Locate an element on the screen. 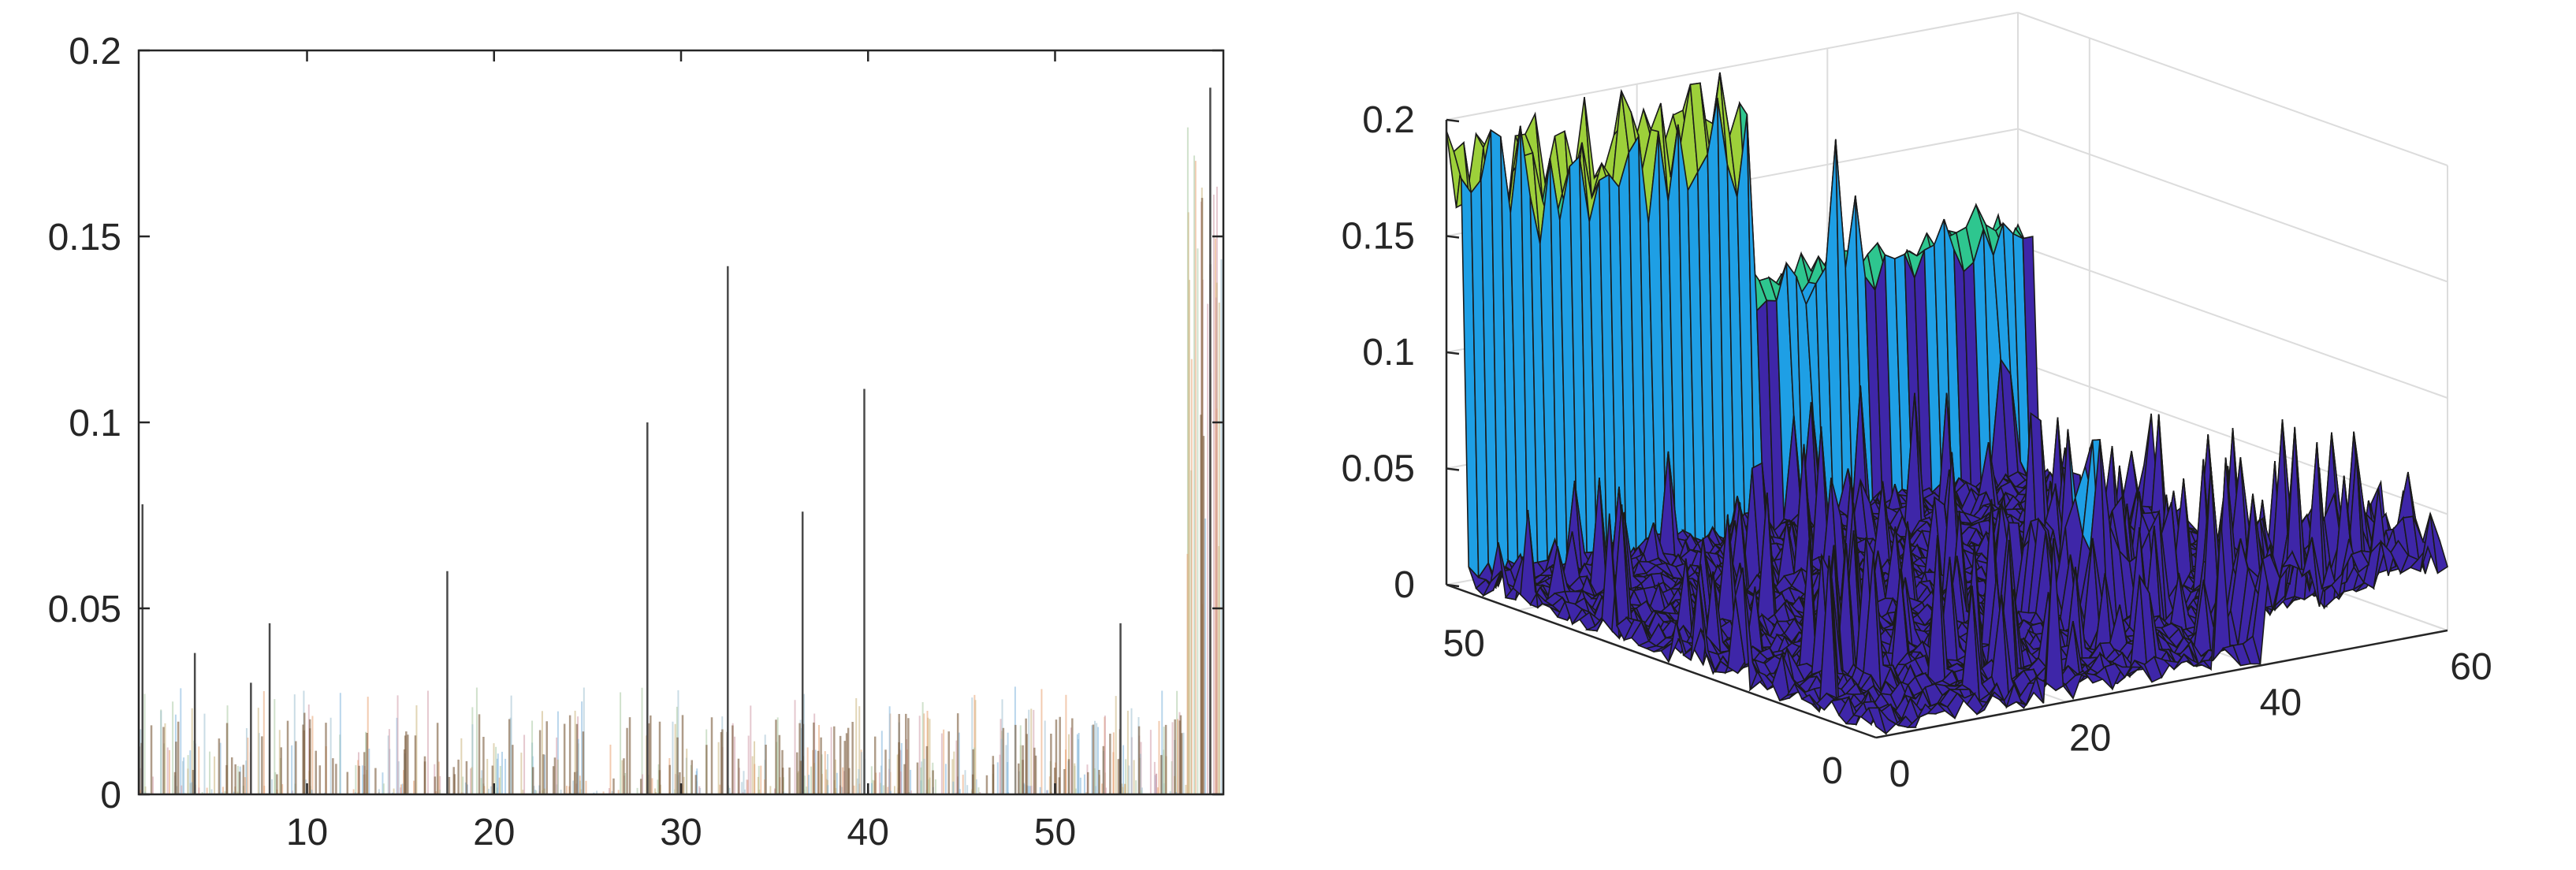 This screenshot has height=870, width=2576. y-tick-label: 0.2 is located at coordinates (95, 52).